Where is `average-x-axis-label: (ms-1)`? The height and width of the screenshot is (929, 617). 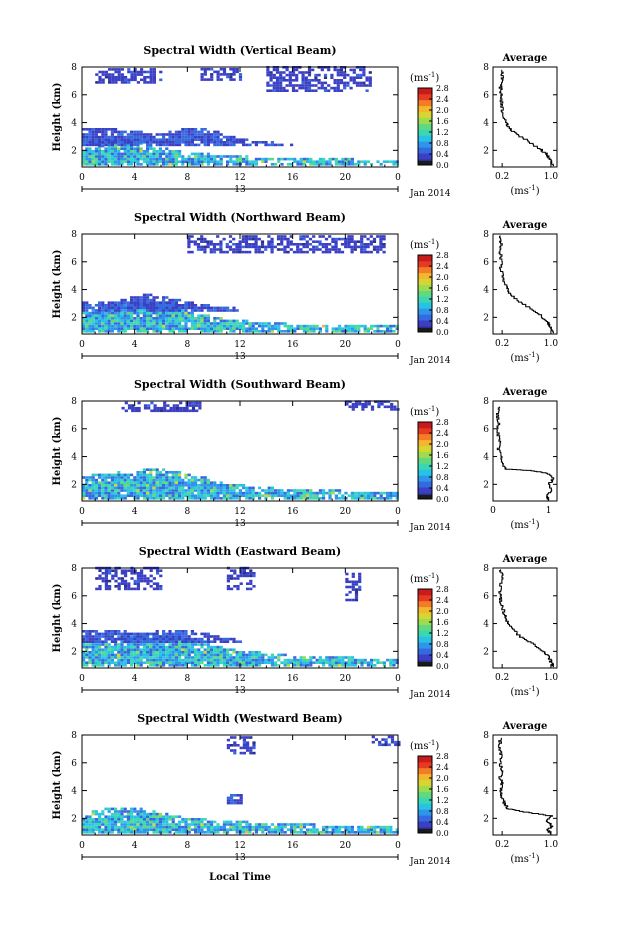
average-x-axis-label: (ms-1) is located at coordinates (524, 190).